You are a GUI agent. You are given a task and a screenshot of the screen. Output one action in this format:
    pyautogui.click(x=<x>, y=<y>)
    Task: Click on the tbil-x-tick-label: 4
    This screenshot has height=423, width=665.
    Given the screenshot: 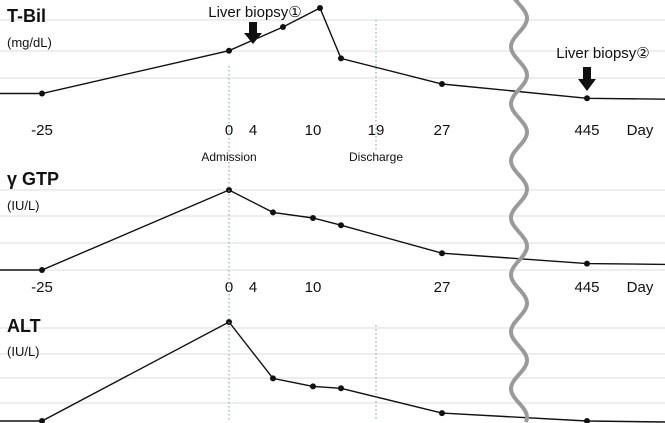 What is the action you would take?
    pyautogui.click(x=253, y=130)
    